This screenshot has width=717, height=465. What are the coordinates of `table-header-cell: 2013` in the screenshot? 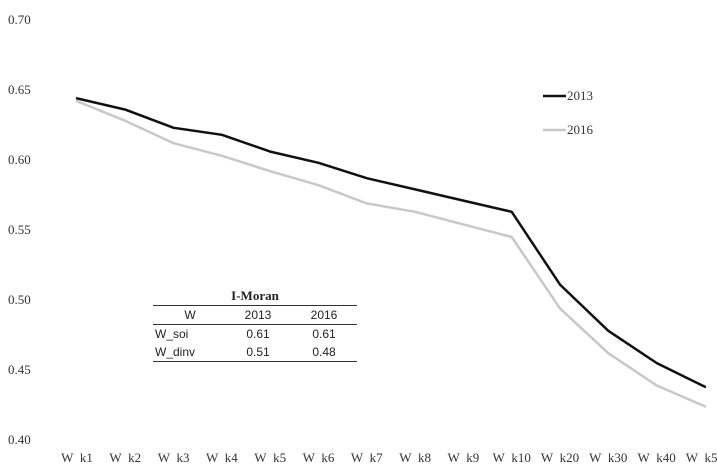 It's located at (258, 315).